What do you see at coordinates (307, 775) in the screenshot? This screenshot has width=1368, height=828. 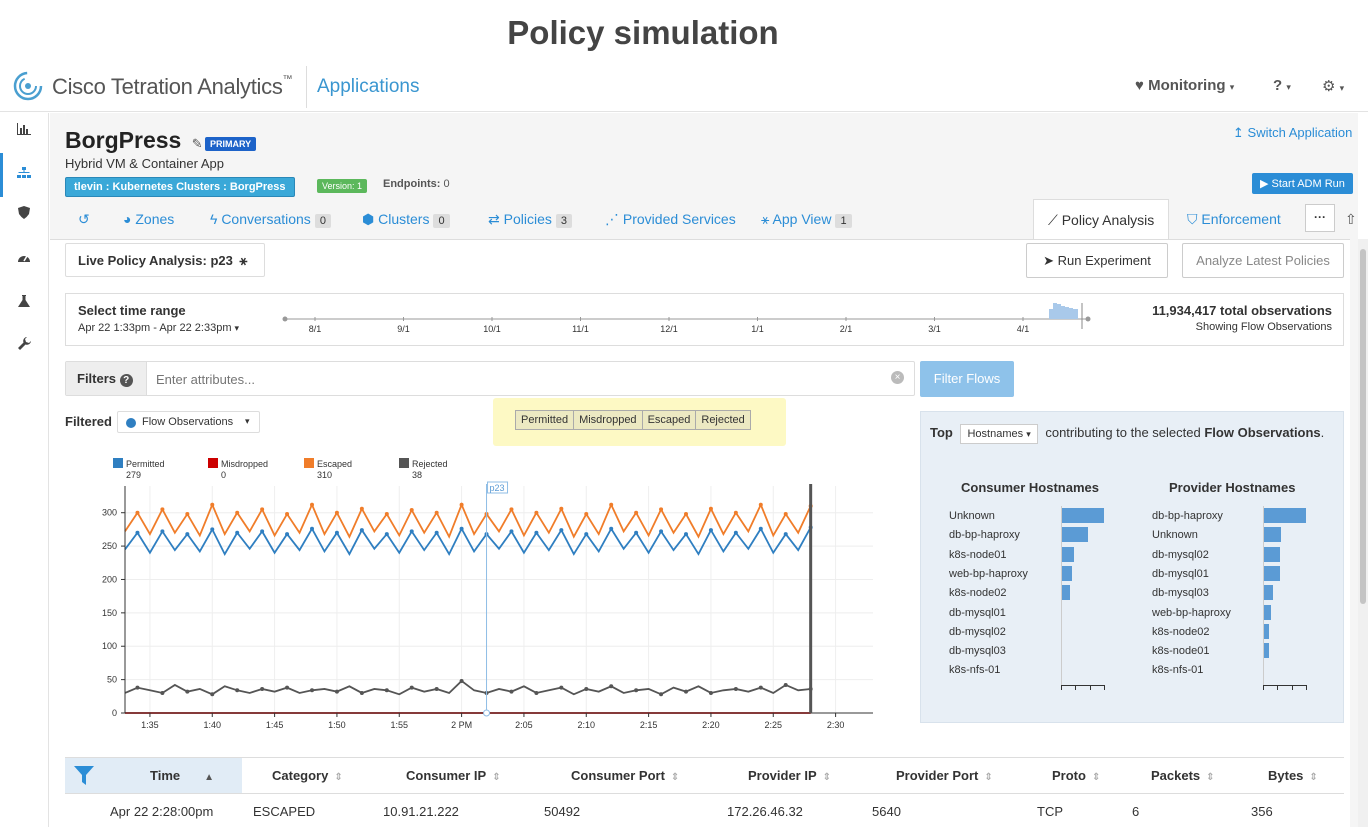 I see `col-category: Category ⇕` at bounding box center [307, 775].